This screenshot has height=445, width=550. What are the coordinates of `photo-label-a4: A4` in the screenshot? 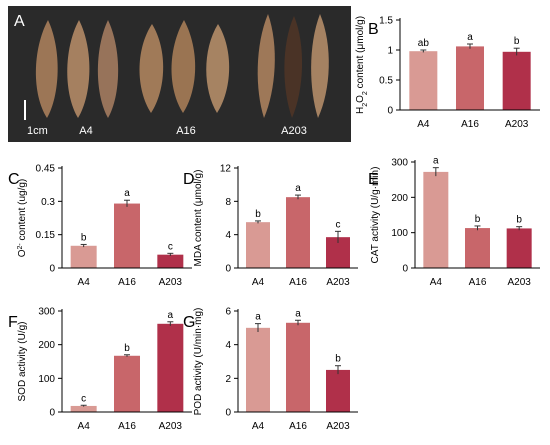 It's located at (85, 131).